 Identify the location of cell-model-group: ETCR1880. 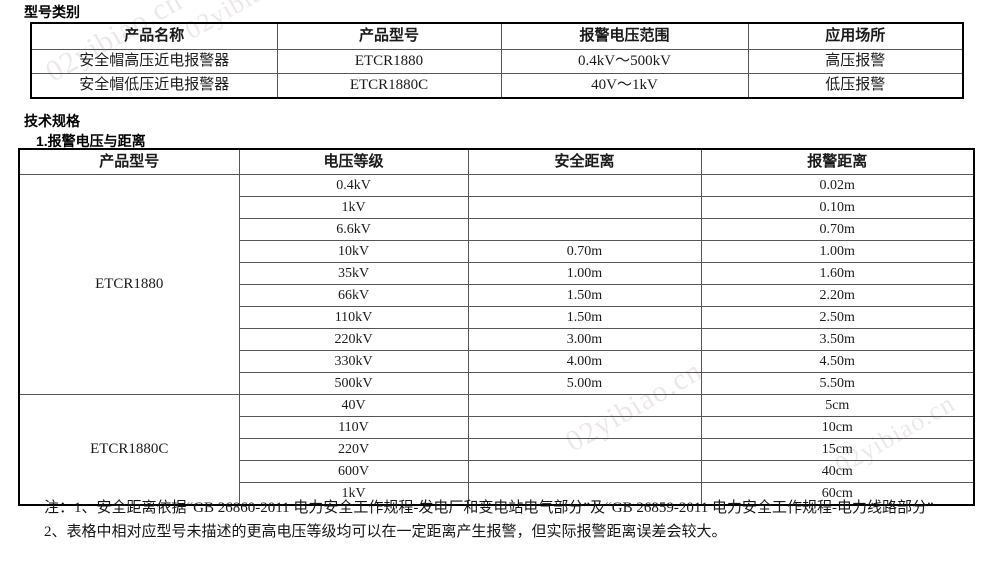
(129, 284).